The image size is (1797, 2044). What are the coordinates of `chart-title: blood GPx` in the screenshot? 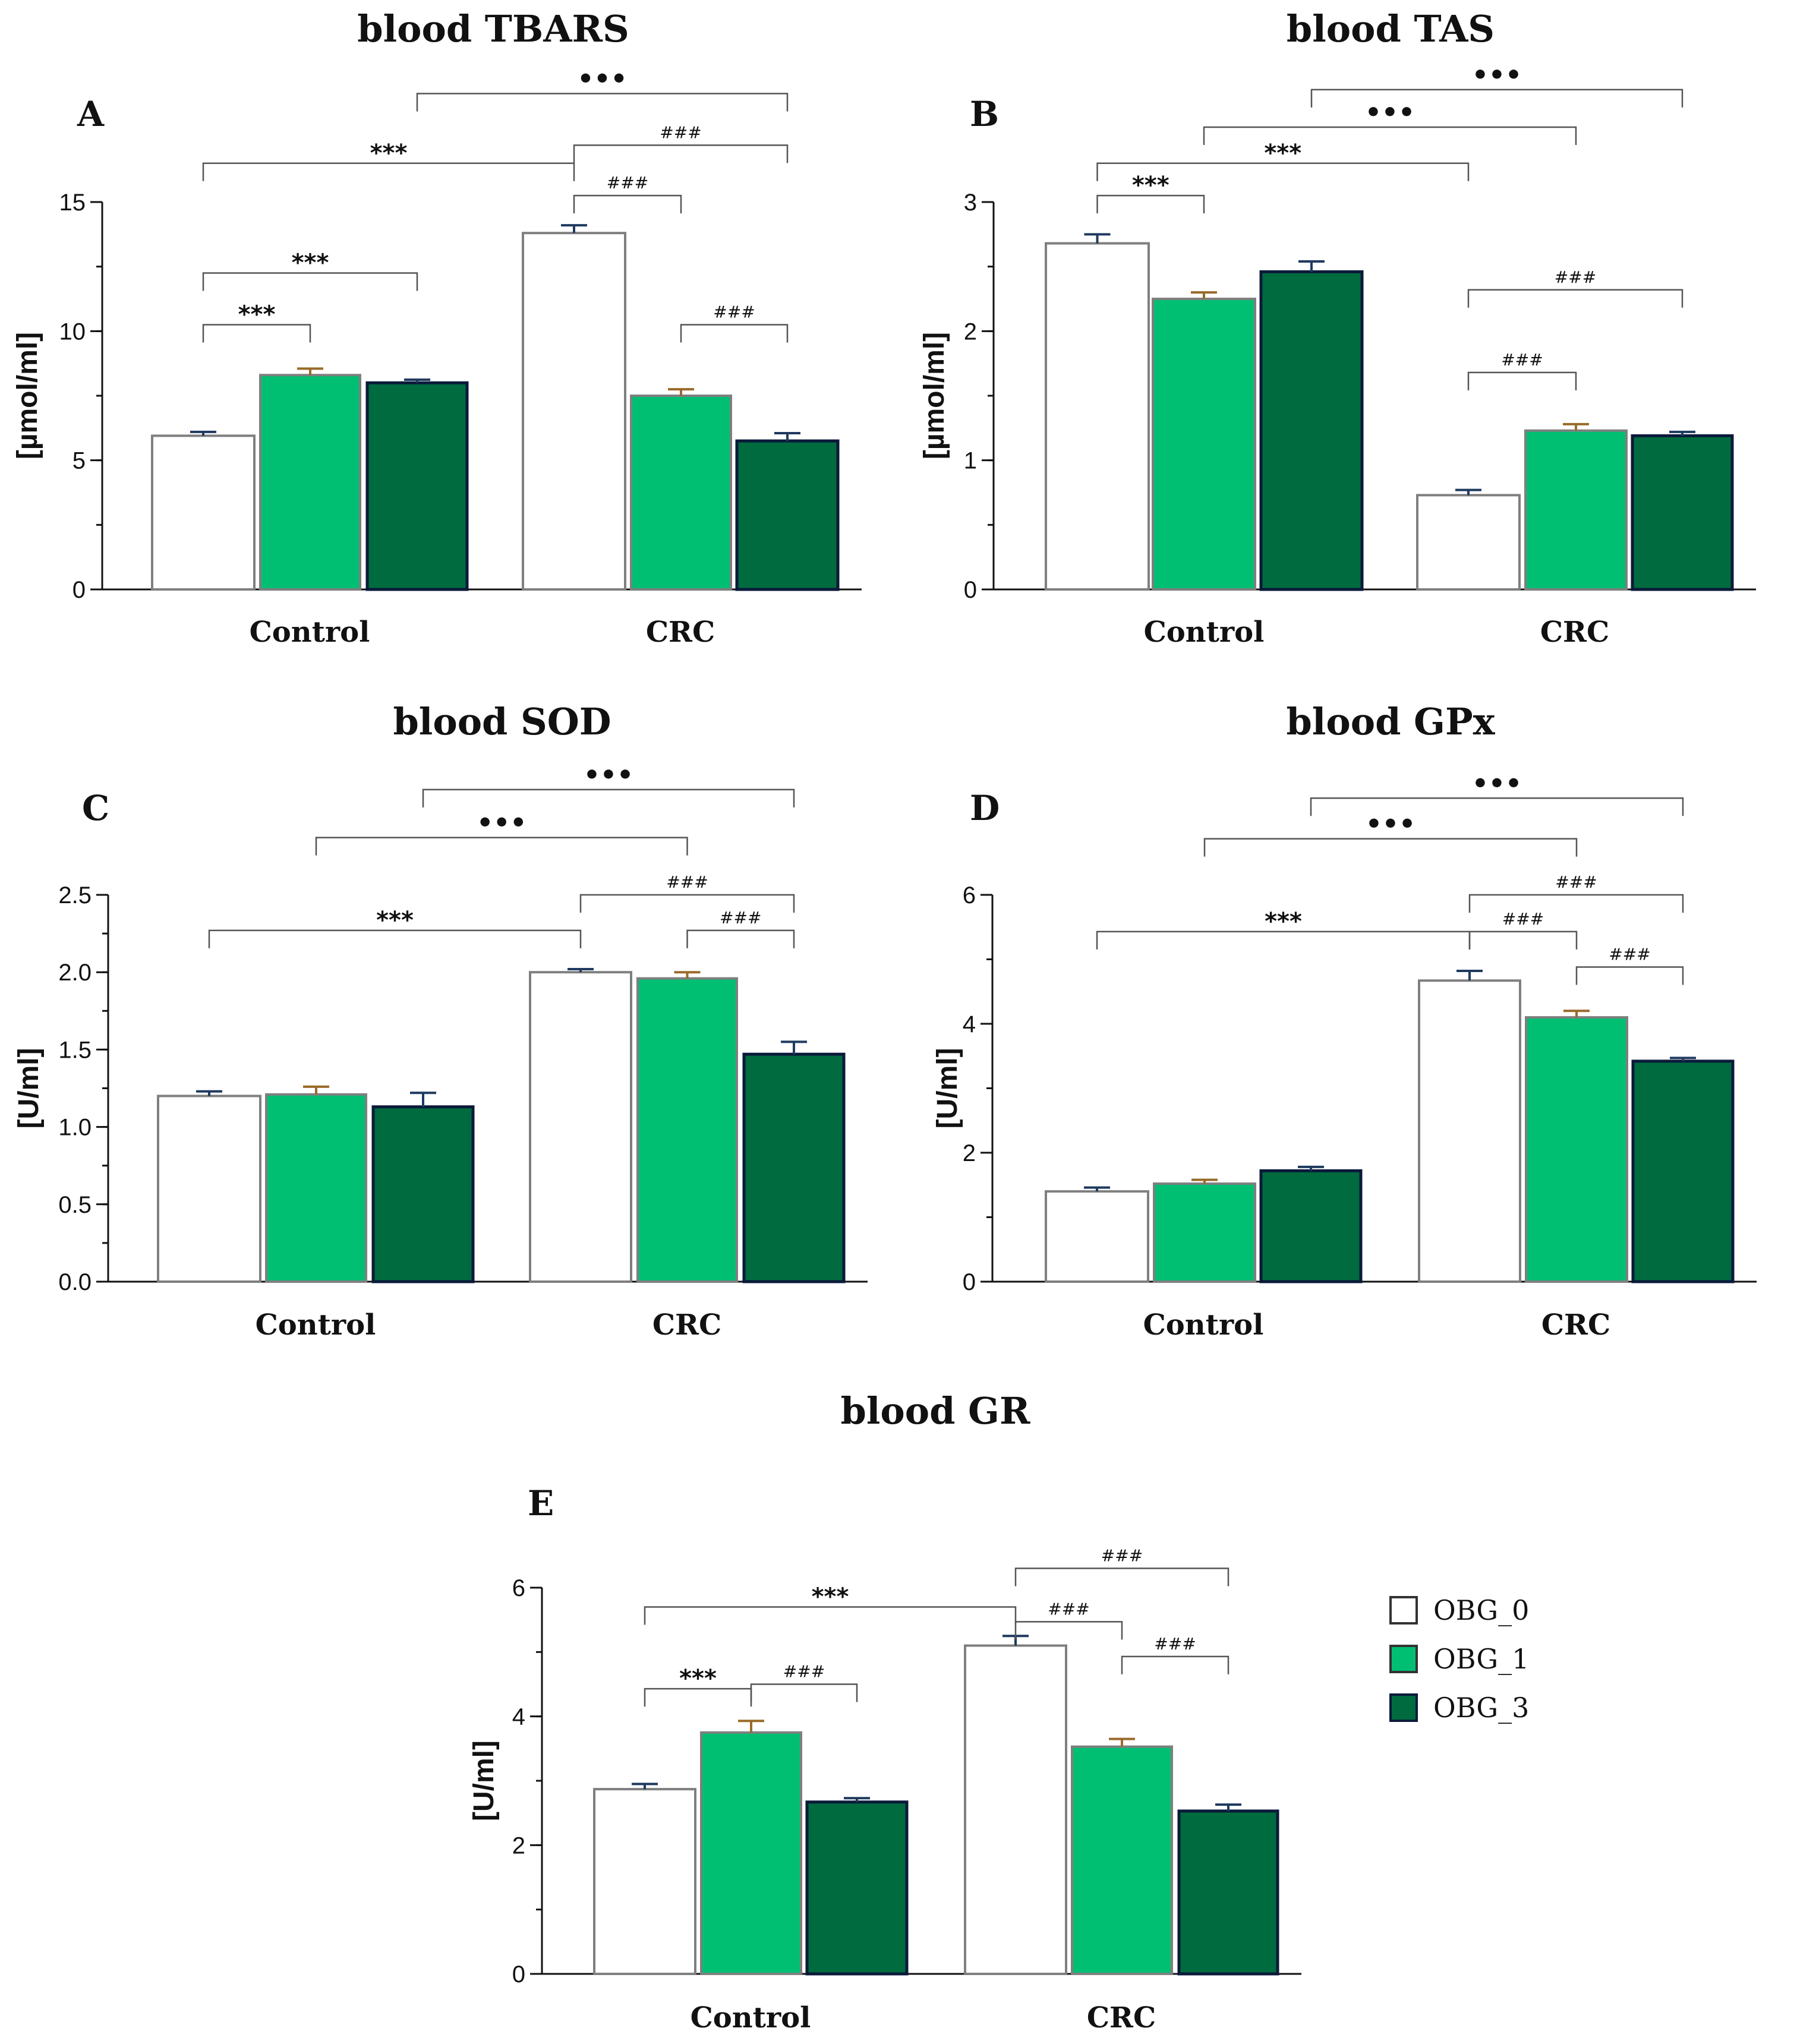 It's located at (1390, 721).